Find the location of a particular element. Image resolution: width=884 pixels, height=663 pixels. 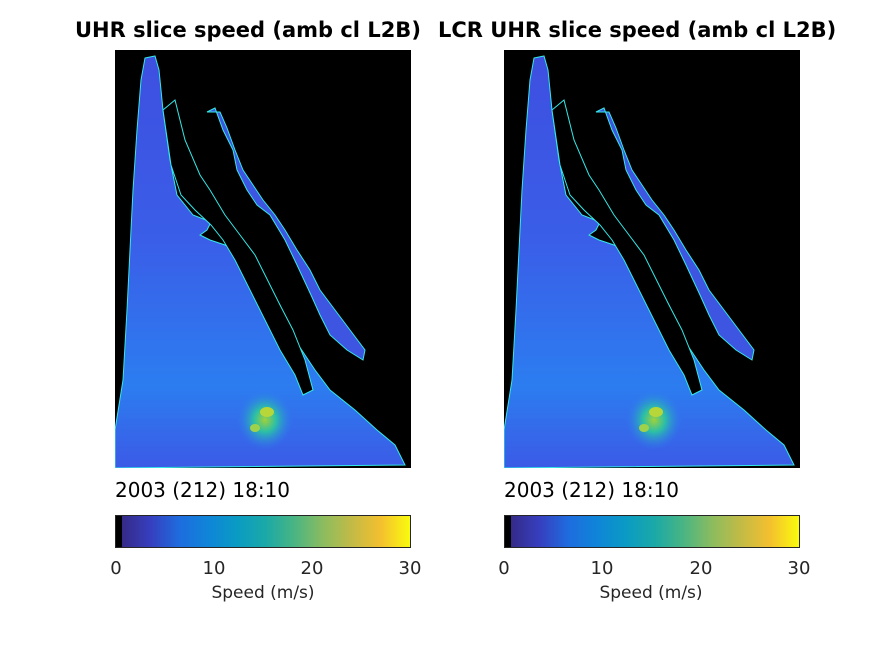

right-colorbar-tick-3: 30 is located at coordinates (799, 568).